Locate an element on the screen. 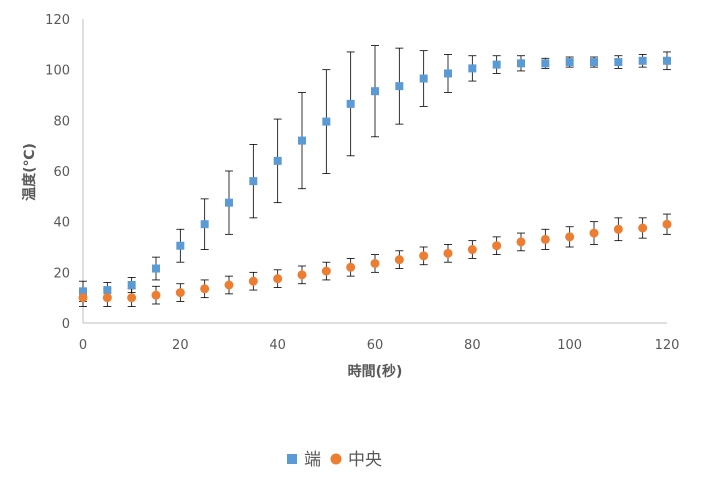 This screenshot has width=701, height=485. legend-series-2-label: 中央 is located at coordinates (365, 460).